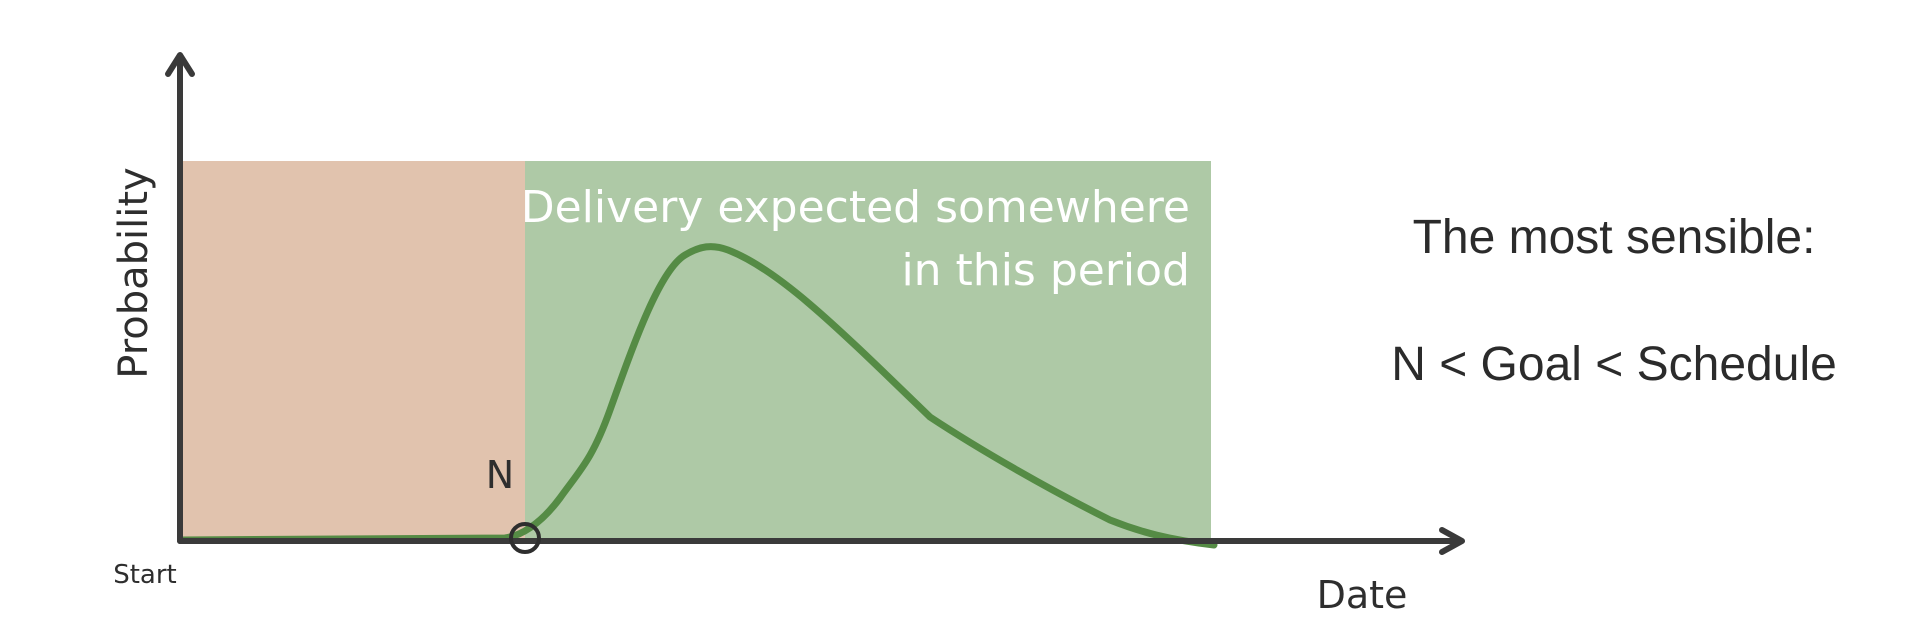 The height and width of the screenshot is (618, 1916). What do you see at coordinates (525, 538) in the screenshot?
I see `n-marker-circle` at bounding box center [525, 538].